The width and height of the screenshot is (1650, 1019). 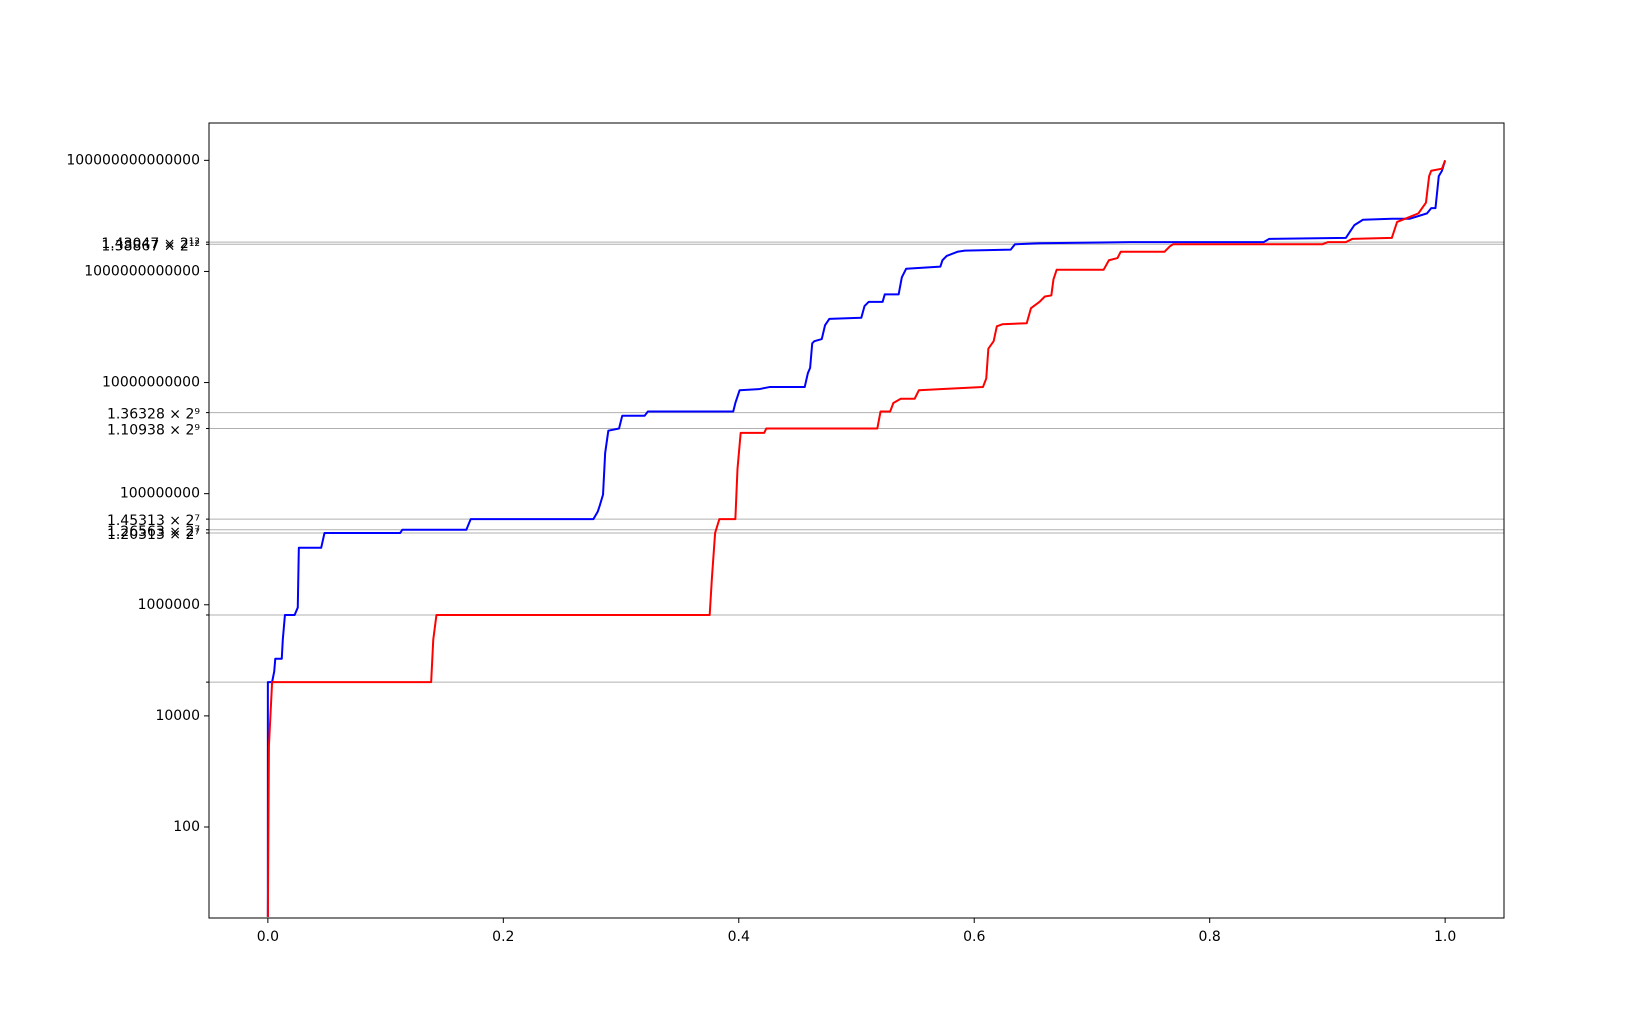 I want to click on y-tick-label: 1000000000000, so click(x=142, y=271).